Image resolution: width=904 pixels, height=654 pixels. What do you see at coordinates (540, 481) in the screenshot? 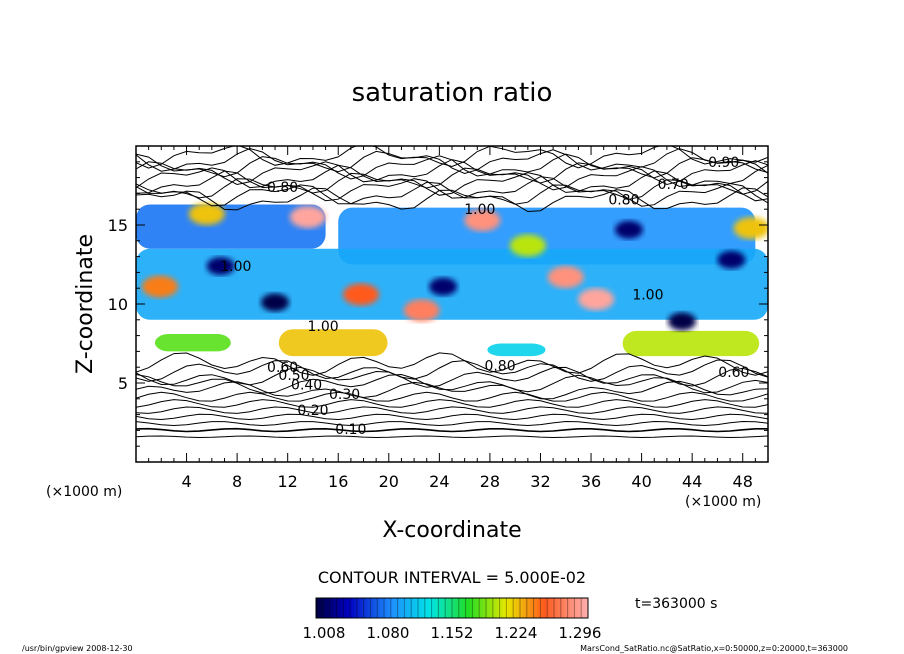
I see `x-tick-label: 32` at bounding box center [540, 481].